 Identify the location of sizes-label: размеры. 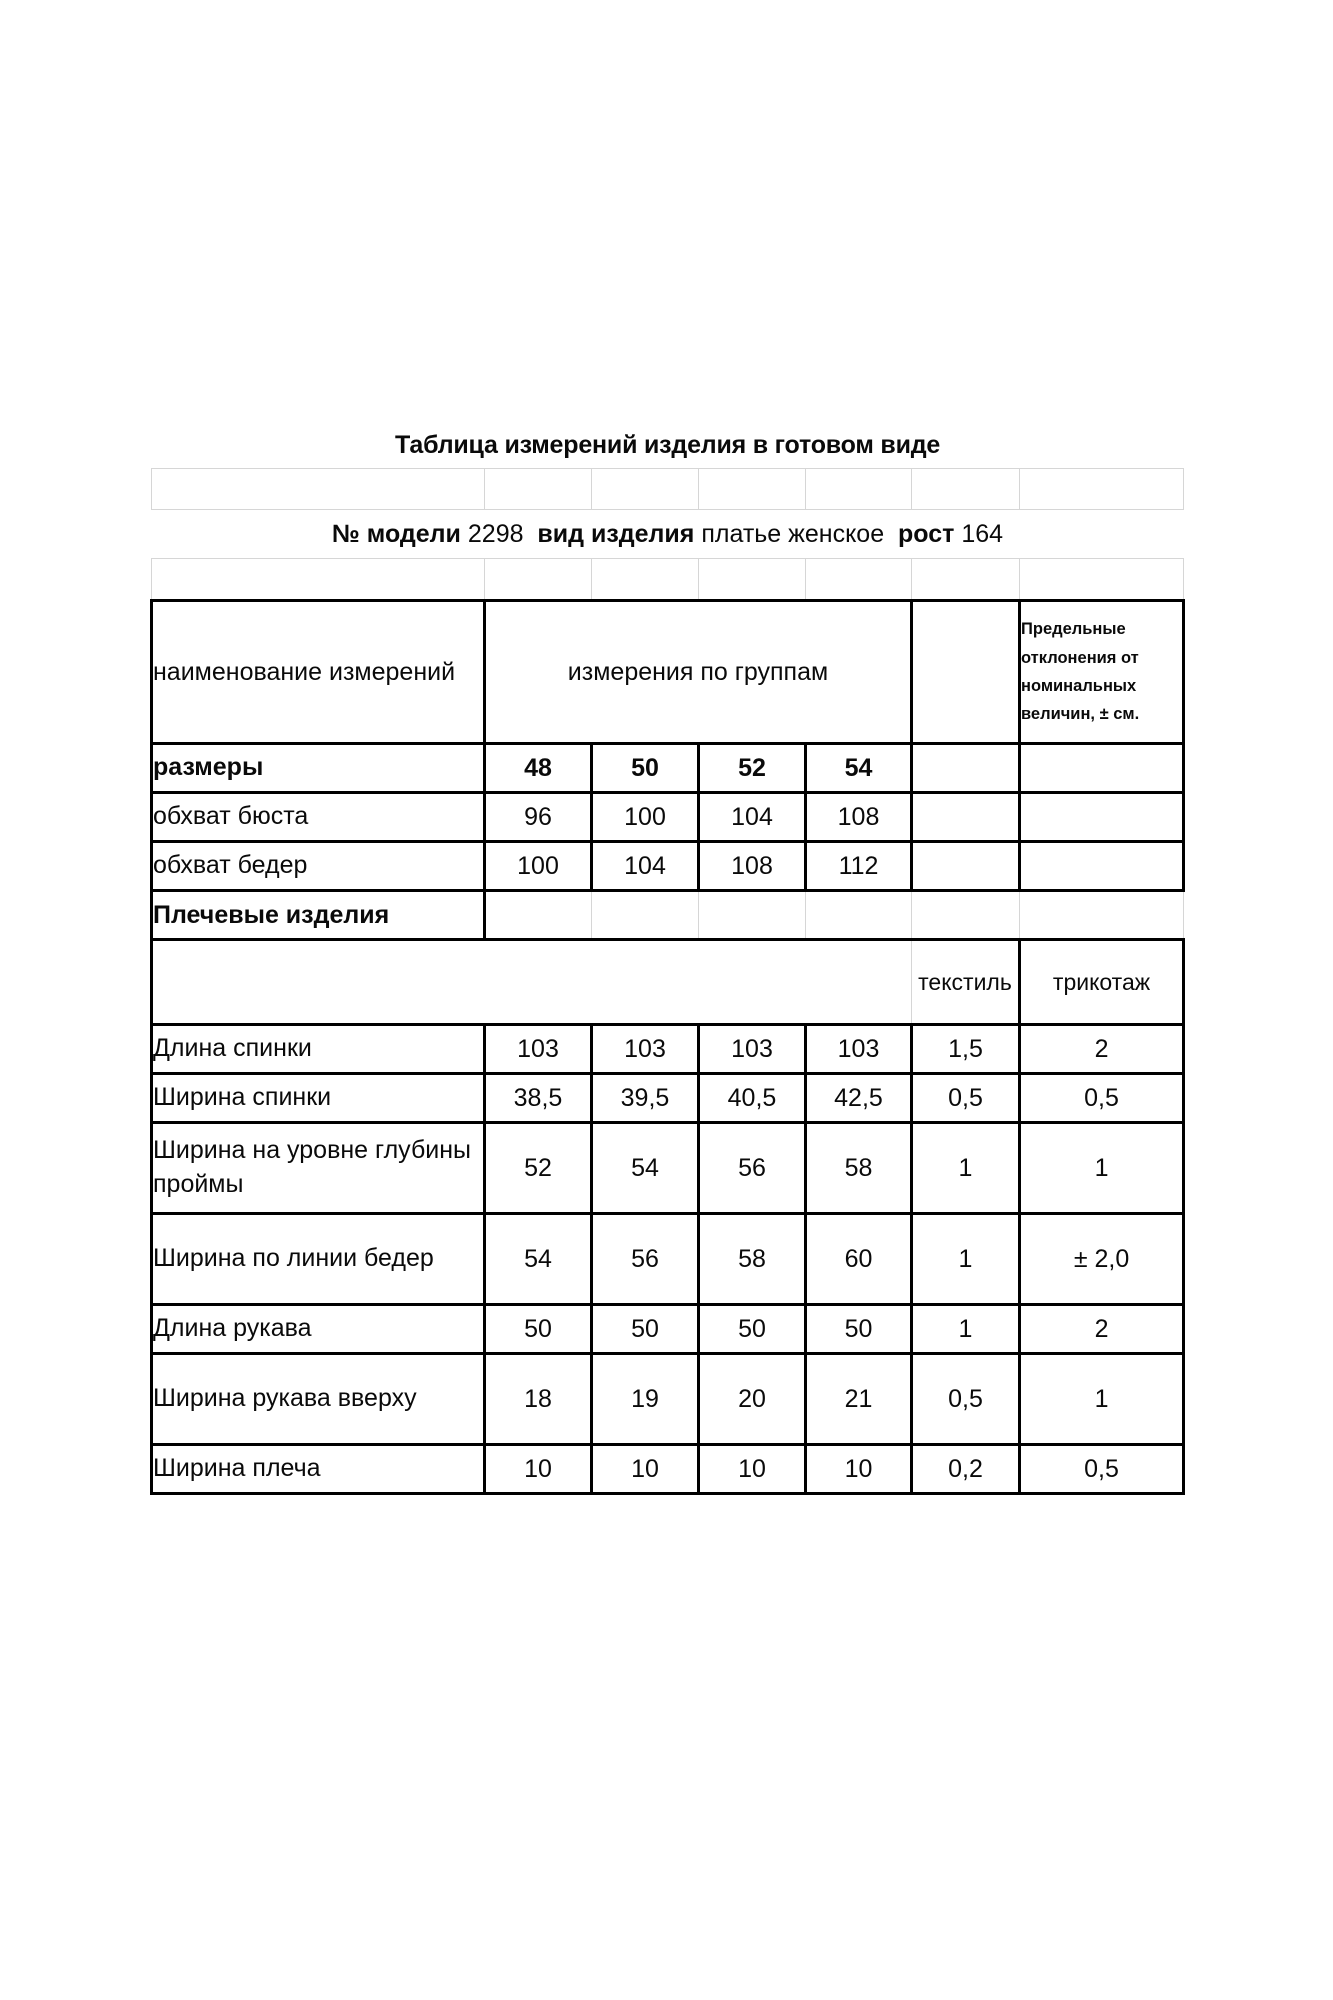
(318, 768).